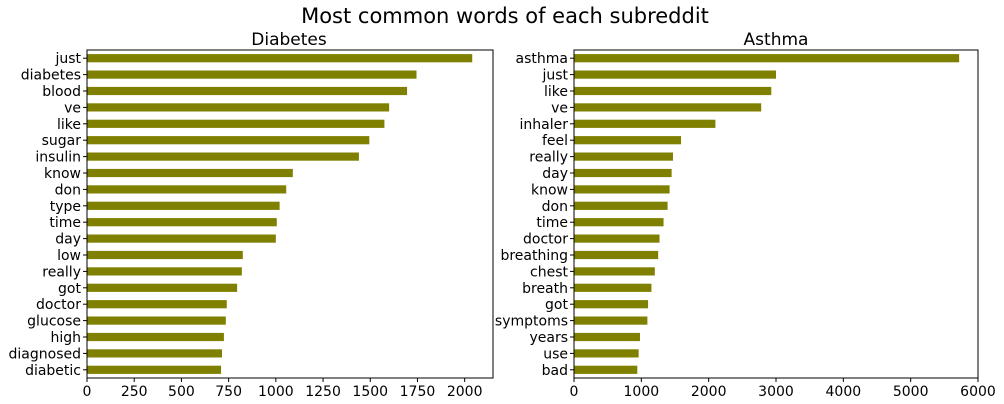  I want to click on asthma-x-tick-label: 6000, so click(978, 392).